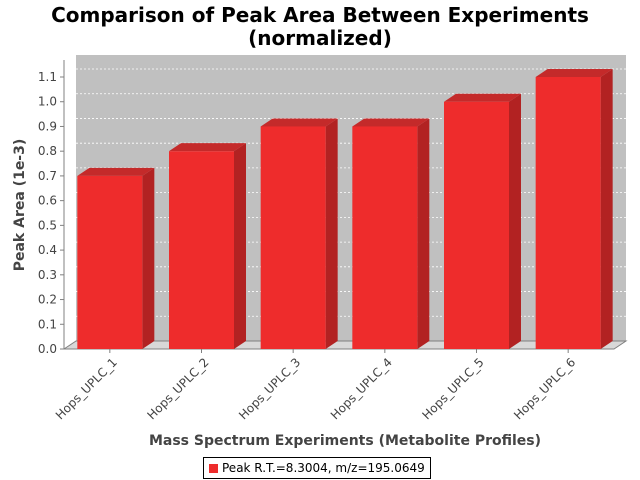 This screenshot has height=480, width=640. I want to click on y-tick-label: 0.2, so click(47, 300).